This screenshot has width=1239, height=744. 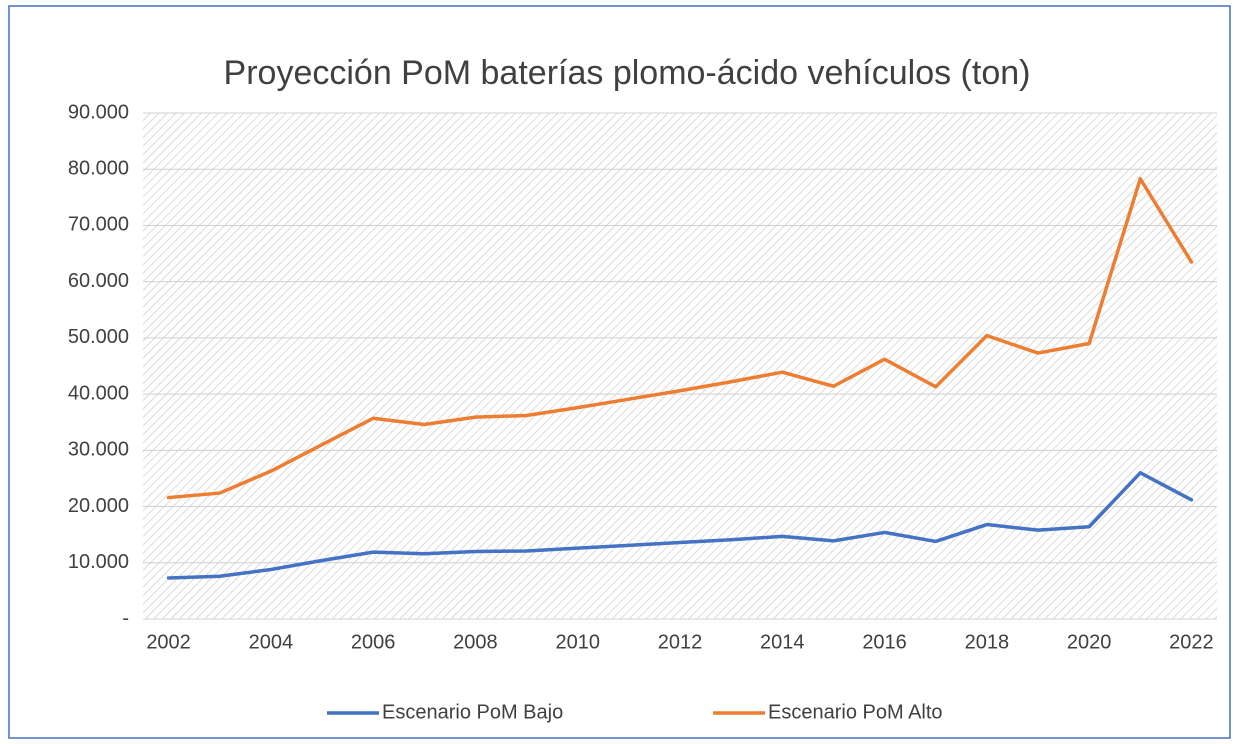 I want to click on x-tick-label: 2012, so click(x=680, y=642).